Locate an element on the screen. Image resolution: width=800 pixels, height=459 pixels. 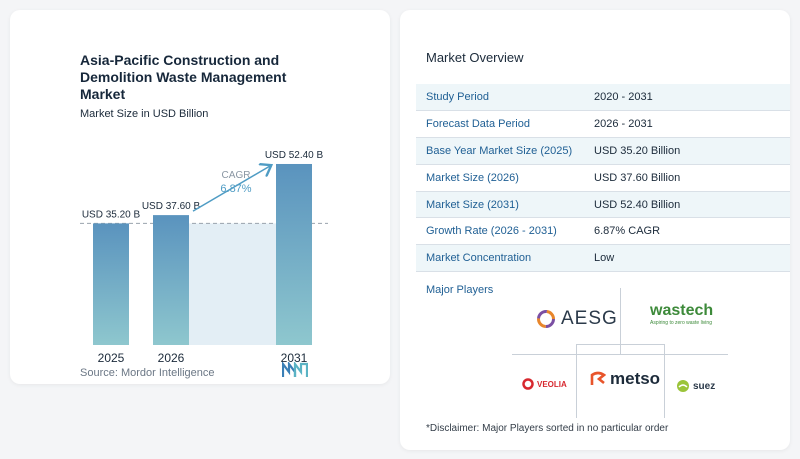
row-value: Low is located at coordinates (604, 258).